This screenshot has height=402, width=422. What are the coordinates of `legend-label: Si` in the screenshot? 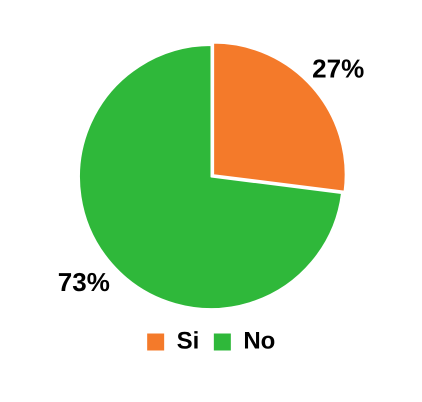 It's located at (188, 341).